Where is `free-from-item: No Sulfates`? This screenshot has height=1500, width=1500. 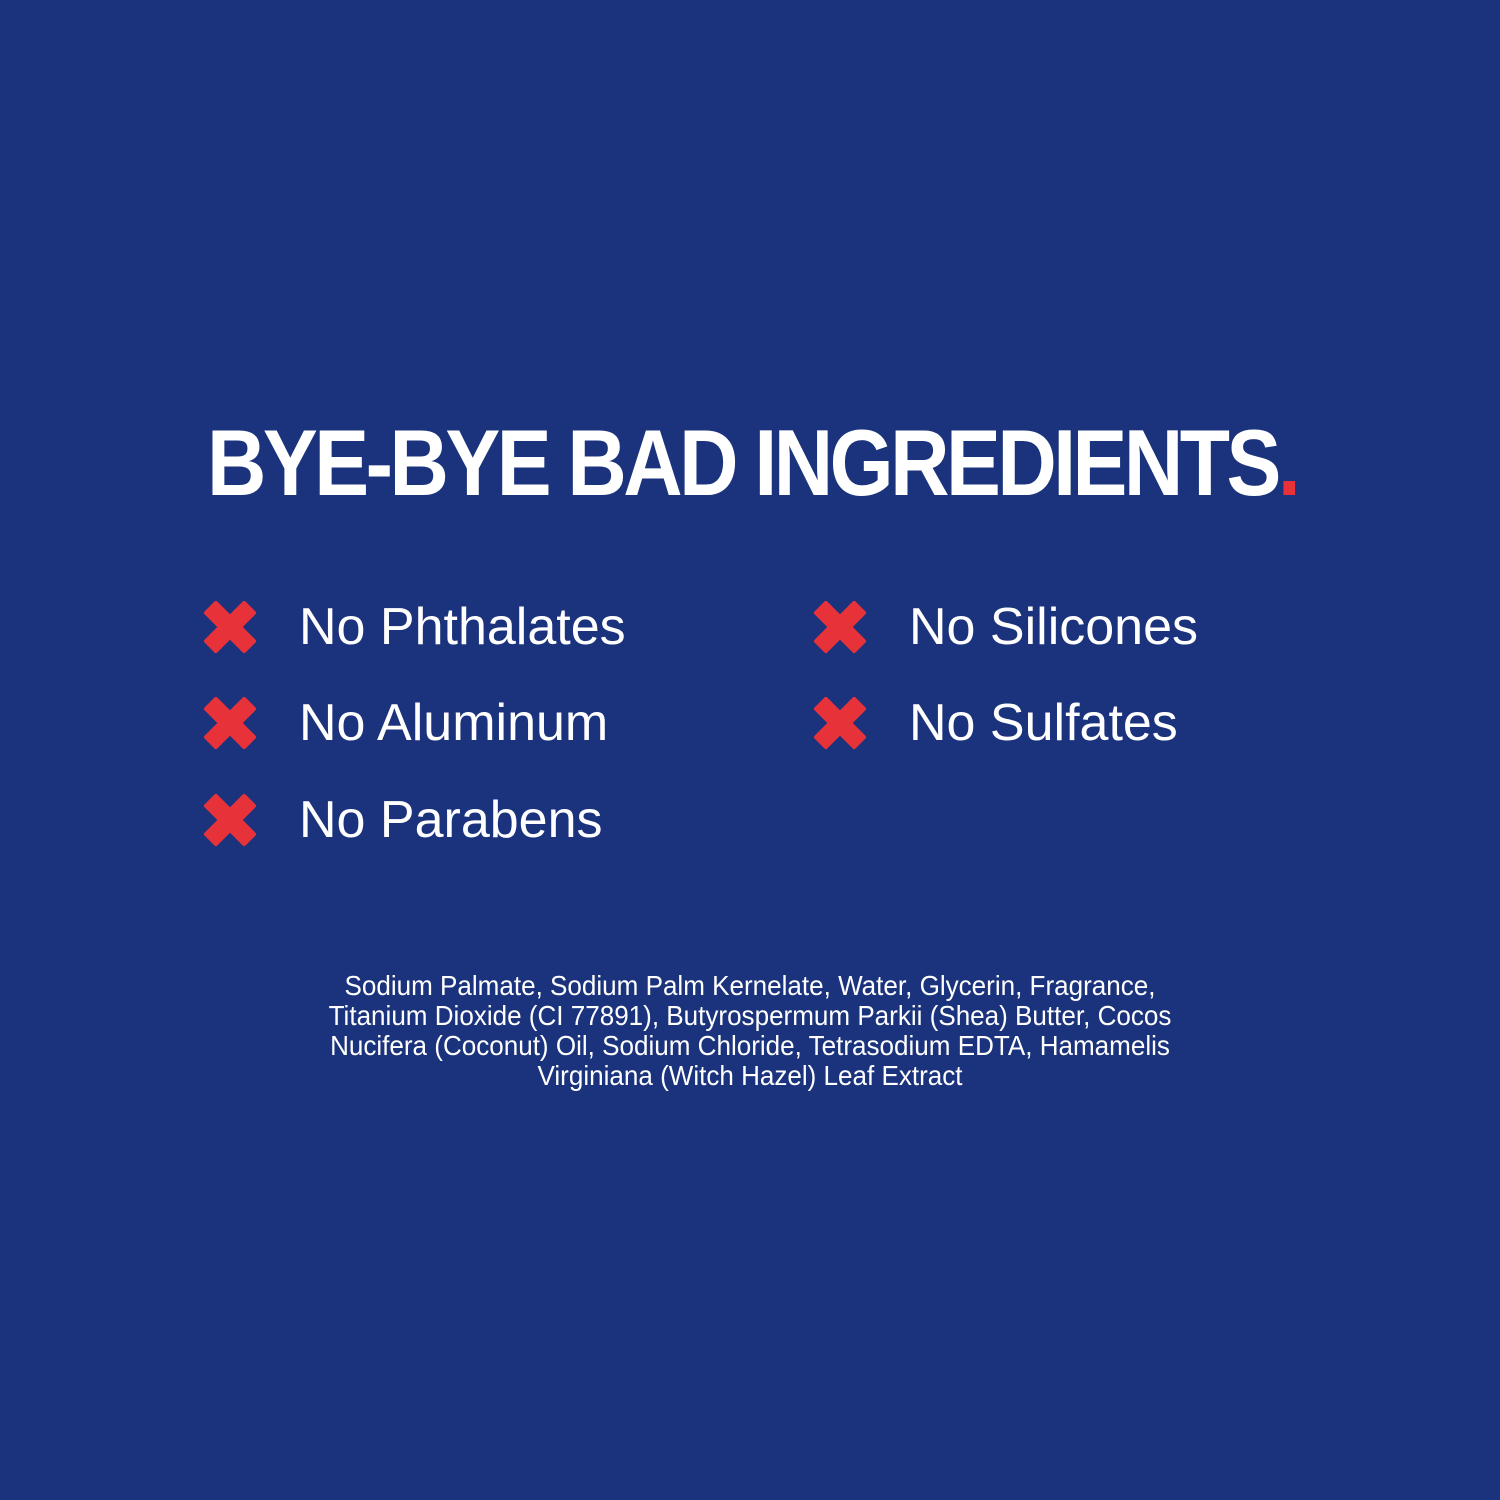
free-from-item: No Sulfates is located at coordinates (996, 723).